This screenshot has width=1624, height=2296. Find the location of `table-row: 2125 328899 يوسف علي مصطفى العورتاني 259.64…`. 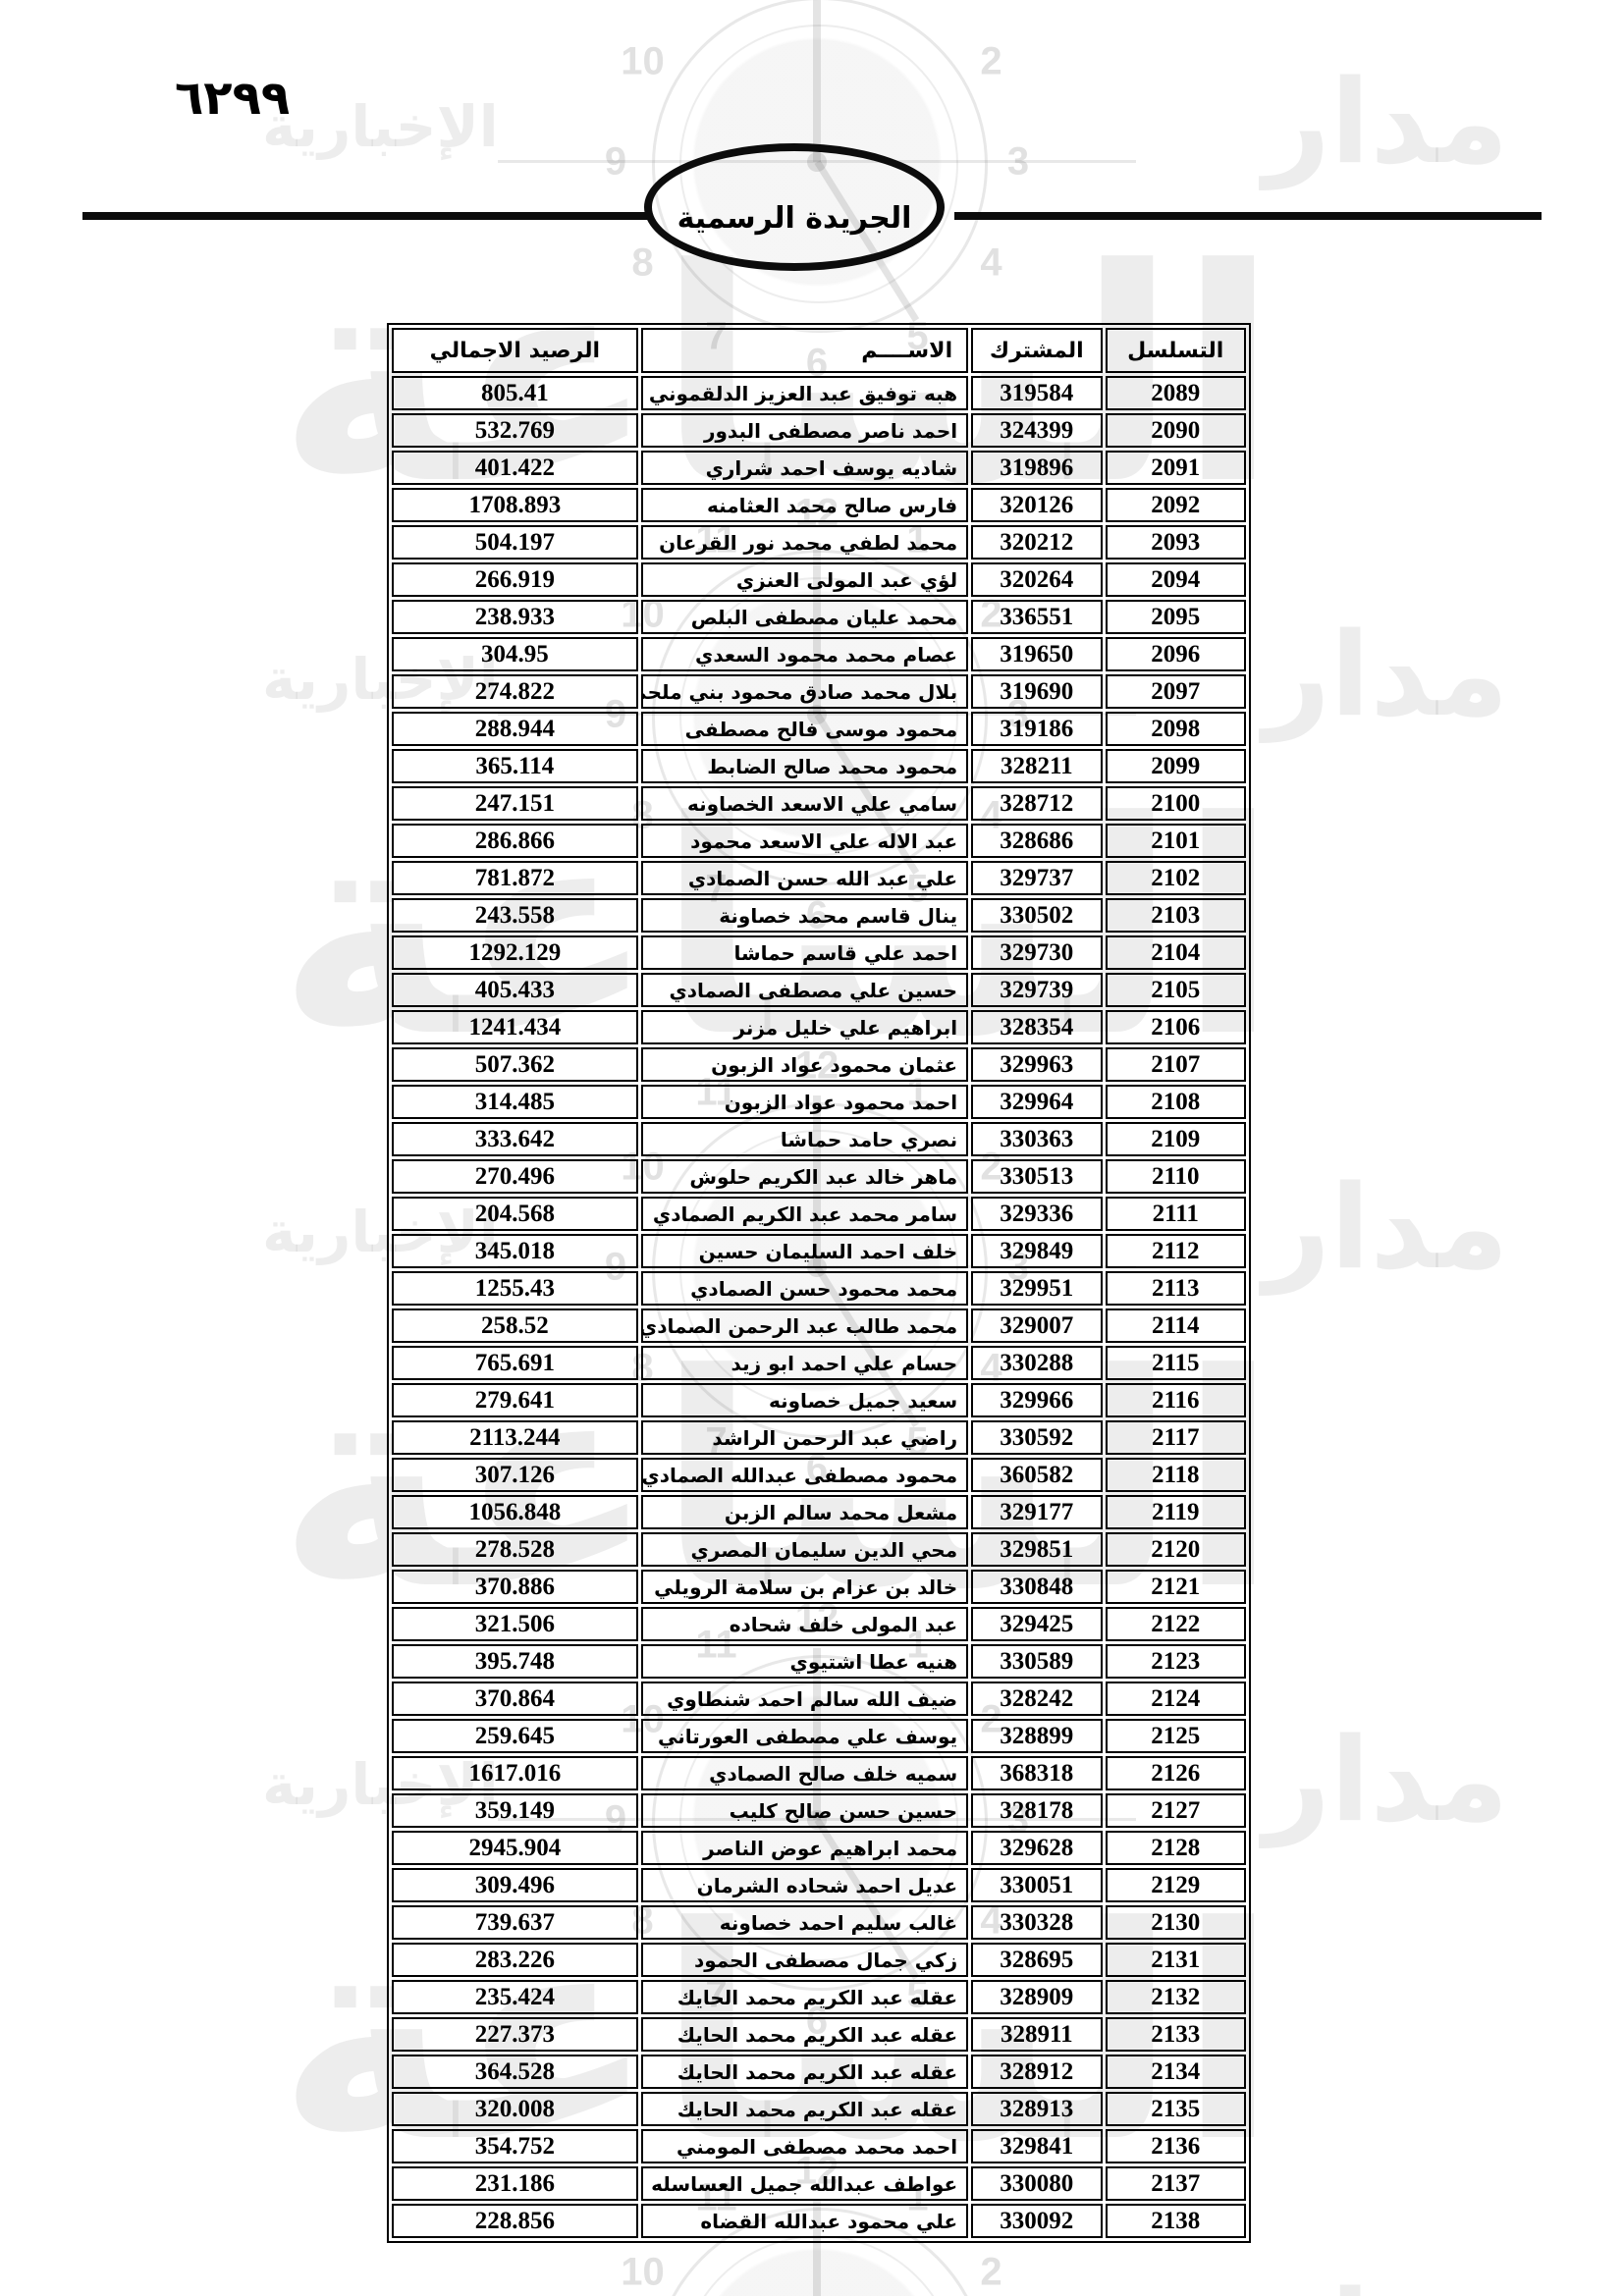

table-row: 2125 328899 يوسف علي مصطفى العورتاني 259.64… is located at coordinates (819, 1736).